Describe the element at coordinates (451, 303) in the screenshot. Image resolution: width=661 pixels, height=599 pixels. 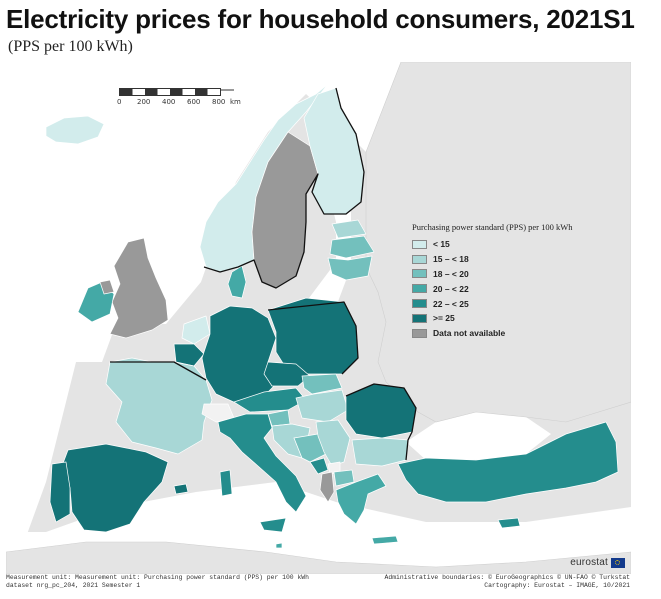
I see `legend-label: 22 – < 25` at that location.